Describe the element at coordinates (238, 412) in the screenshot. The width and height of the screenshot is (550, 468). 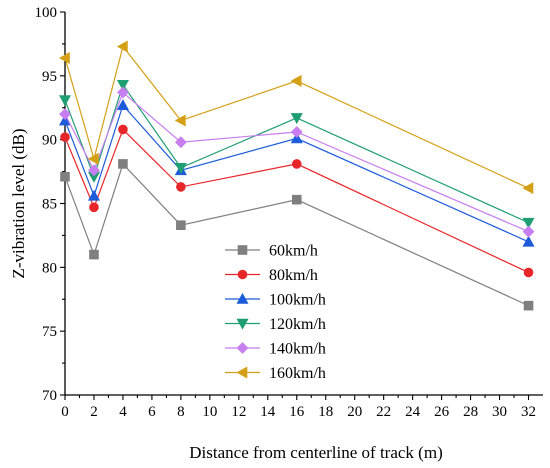
I see `x-tick-label: 12` at that location.